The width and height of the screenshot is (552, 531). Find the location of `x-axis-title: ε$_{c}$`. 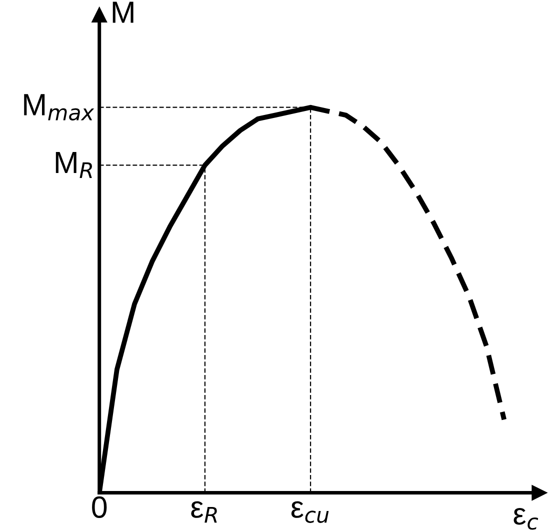

x-axis-title: ε$_{c}$ is located at coordinates (526, 519).